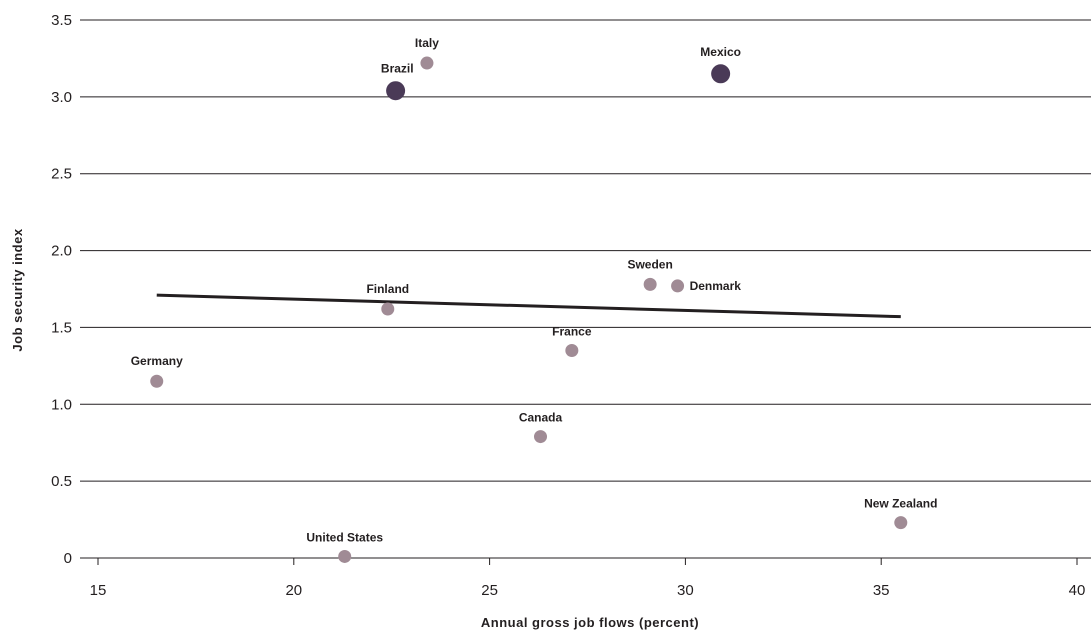 Image resolution: width=1091 pixels, height=631 pixels. I want to click on x-axis-title: Annual gross job flows (percent), so click(590, 622).